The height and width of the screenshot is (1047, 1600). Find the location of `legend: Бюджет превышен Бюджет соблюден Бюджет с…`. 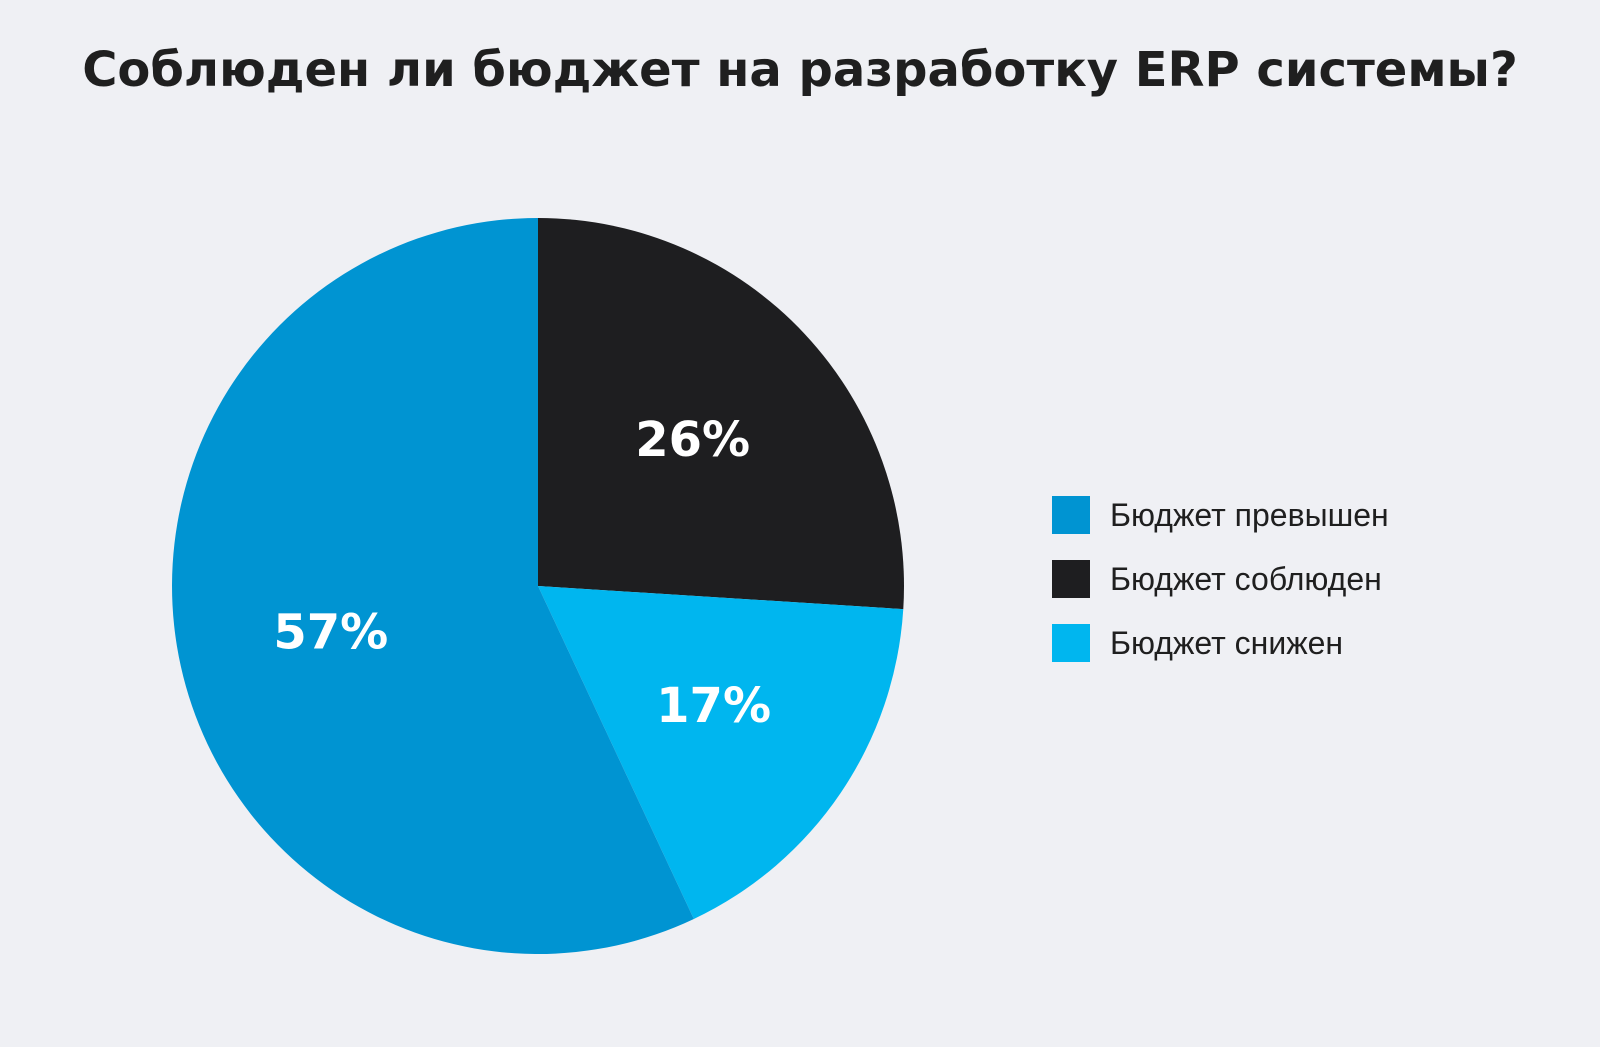

legend: Бюджет превышен Бюджет соблюден Бюджет с… is located at coordinates (1220, 592).